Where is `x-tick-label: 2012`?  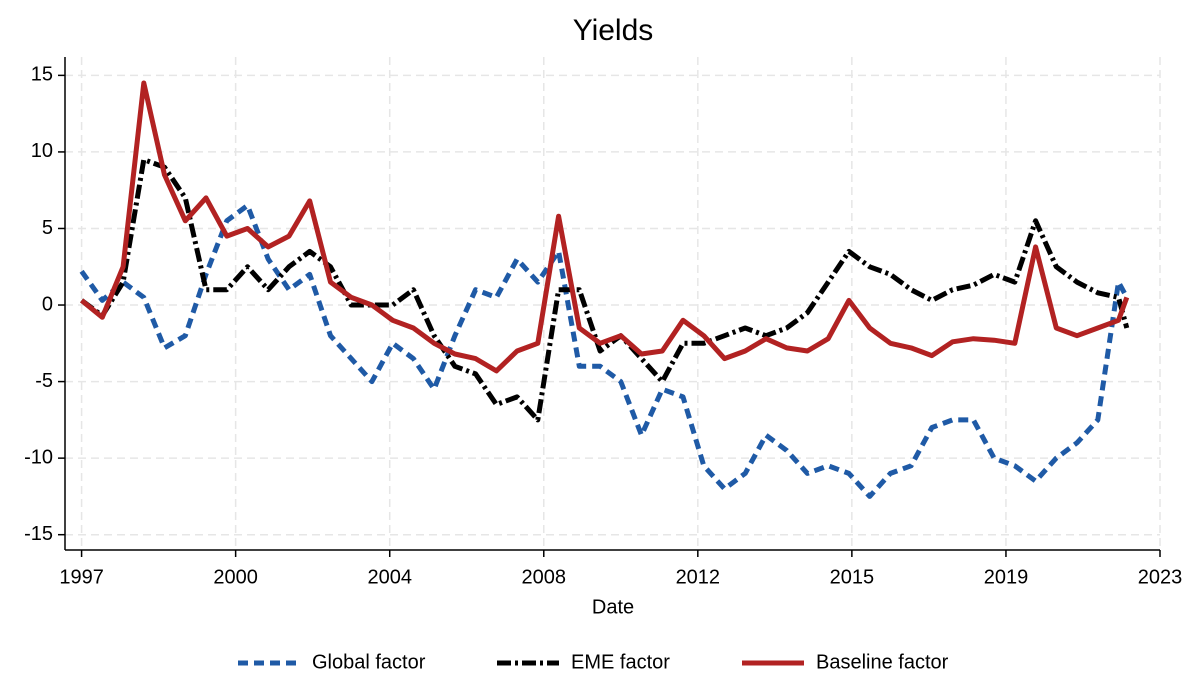
x-tick-label: 2012 is located at coordinates (698, 577).